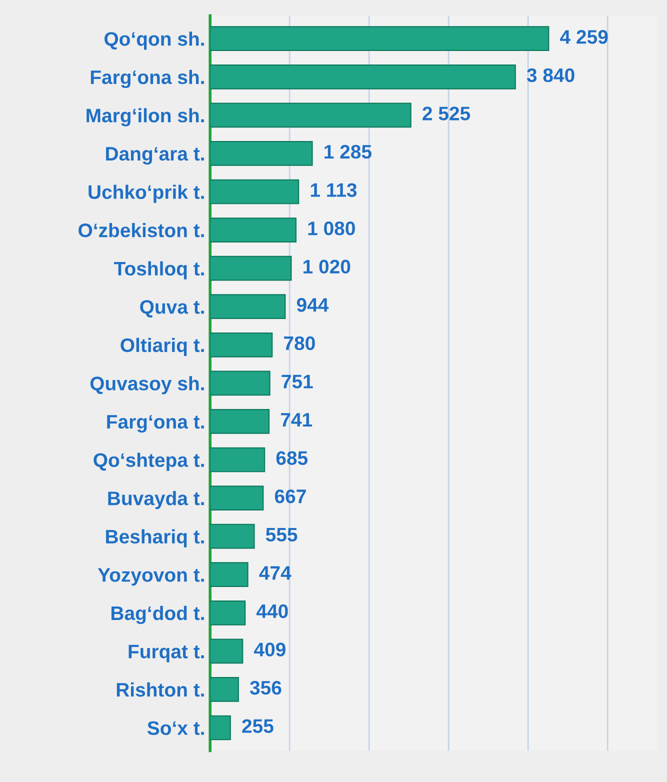  I want to click on y-tick-label: Beshariq t., so click(155, 538).